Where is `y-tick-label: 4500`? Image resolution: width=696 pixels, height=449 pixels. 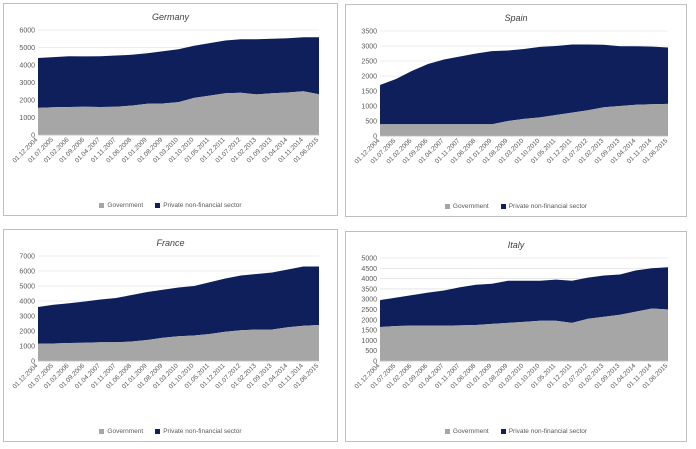 y-tick-label: 4500 is located at coordinates (369, 269).